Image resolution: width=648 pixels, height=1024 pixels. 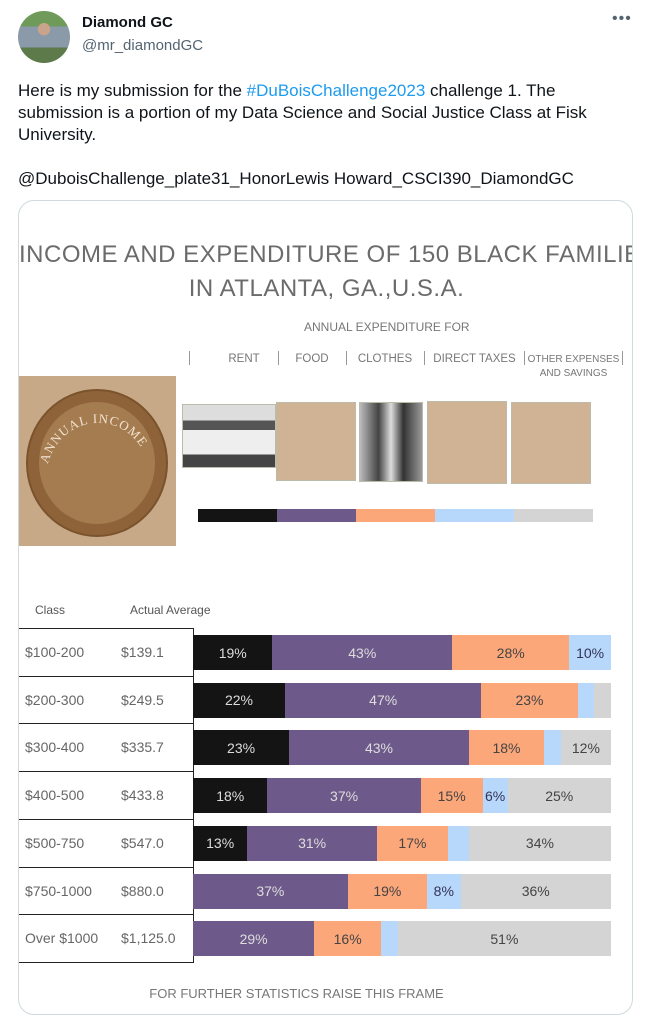 I want to click on bar-segment-clothes: 15%, so click(x=451, y=796).